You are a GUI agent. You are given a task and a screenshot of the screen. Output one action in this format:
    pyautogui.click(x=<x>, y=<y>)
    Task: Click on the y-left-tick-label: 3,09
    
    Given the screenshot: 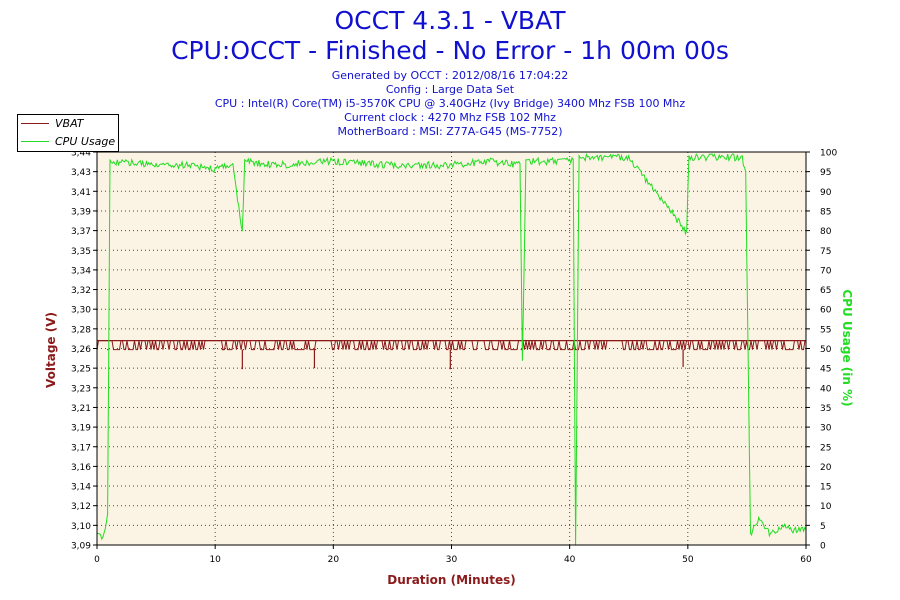 What is the action you would take?
    pyautogui.click(x=81, y=547)
    